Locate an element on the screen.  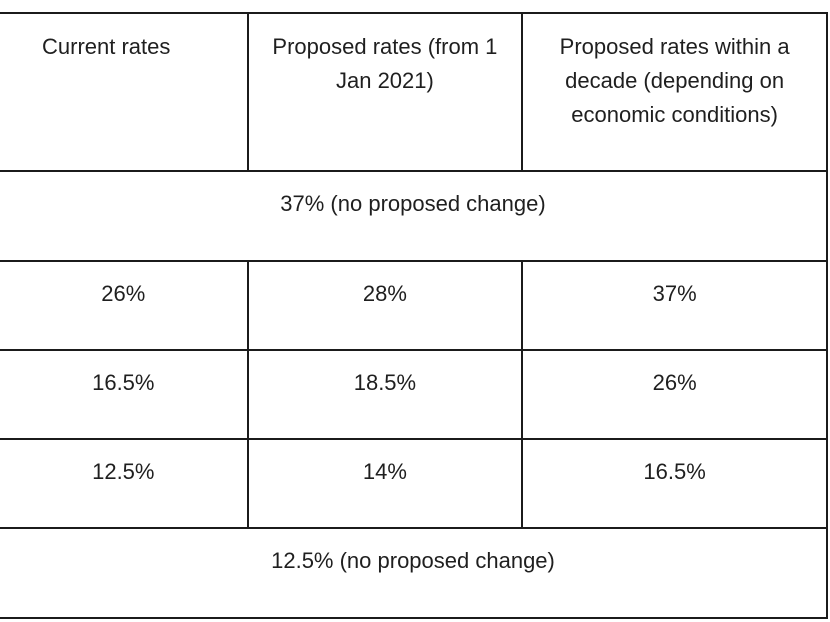
proposed-decade-rate-cell: 37% is located at coordinates (674, 305).